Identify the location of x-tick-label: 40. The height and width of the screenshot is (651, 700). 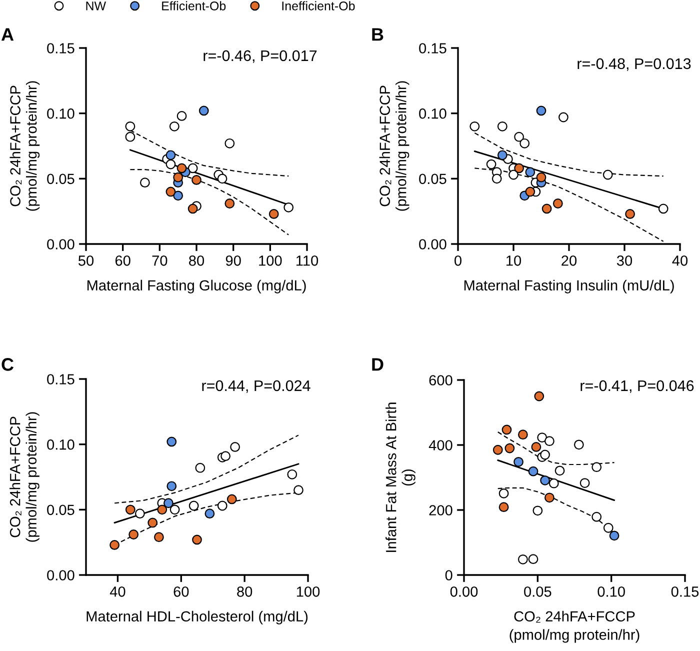
(680, 260).